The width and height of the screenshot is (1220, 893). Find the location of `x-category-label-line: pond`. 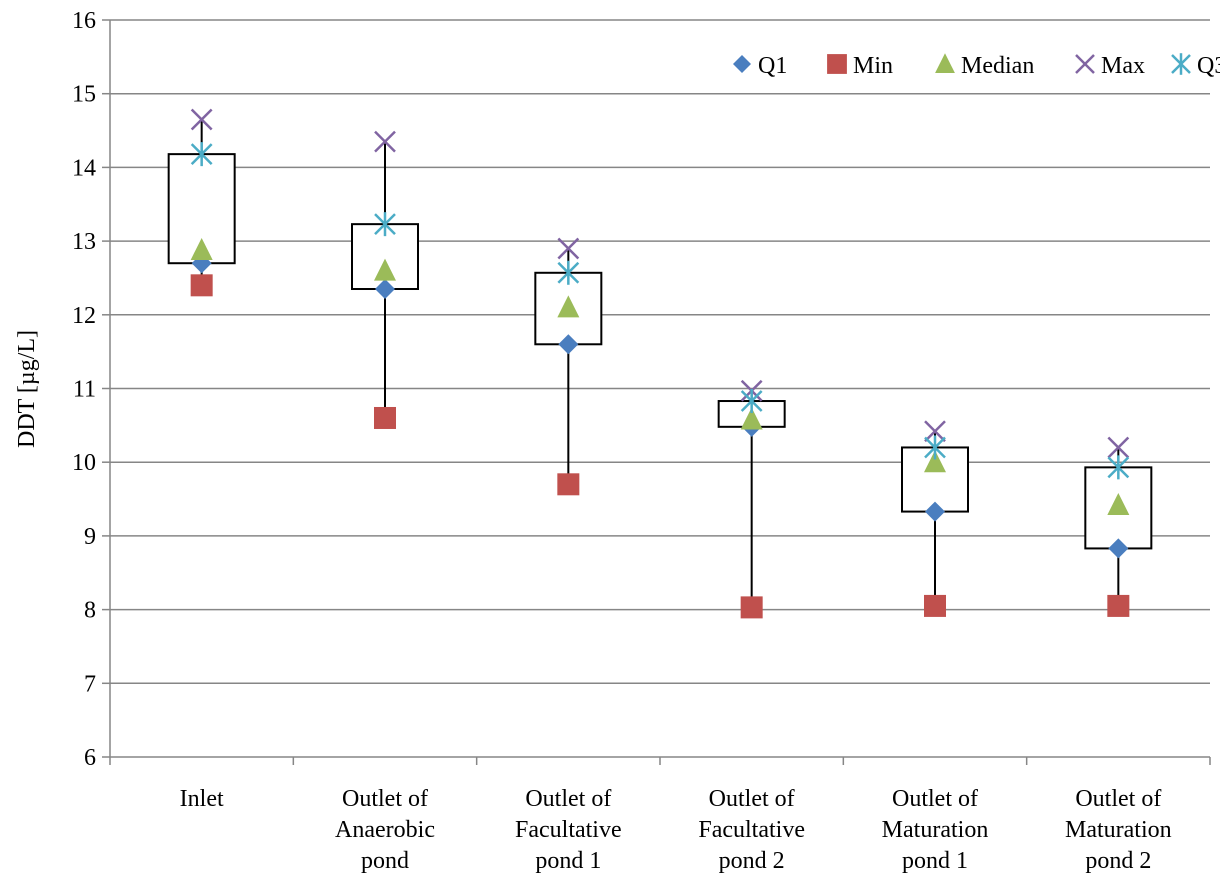

x-category-label-line: pond is located at coordinates (385, 861).